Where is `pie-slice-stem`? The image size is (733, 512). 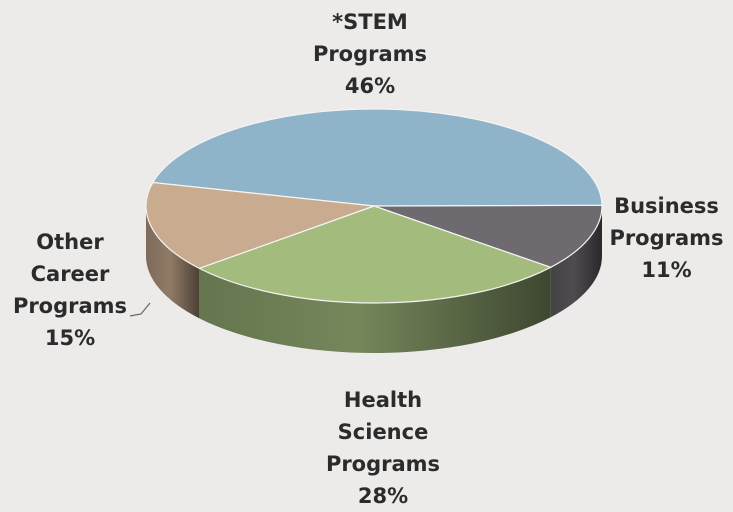
pie-slice-stem is located at coordinates (377, 157).